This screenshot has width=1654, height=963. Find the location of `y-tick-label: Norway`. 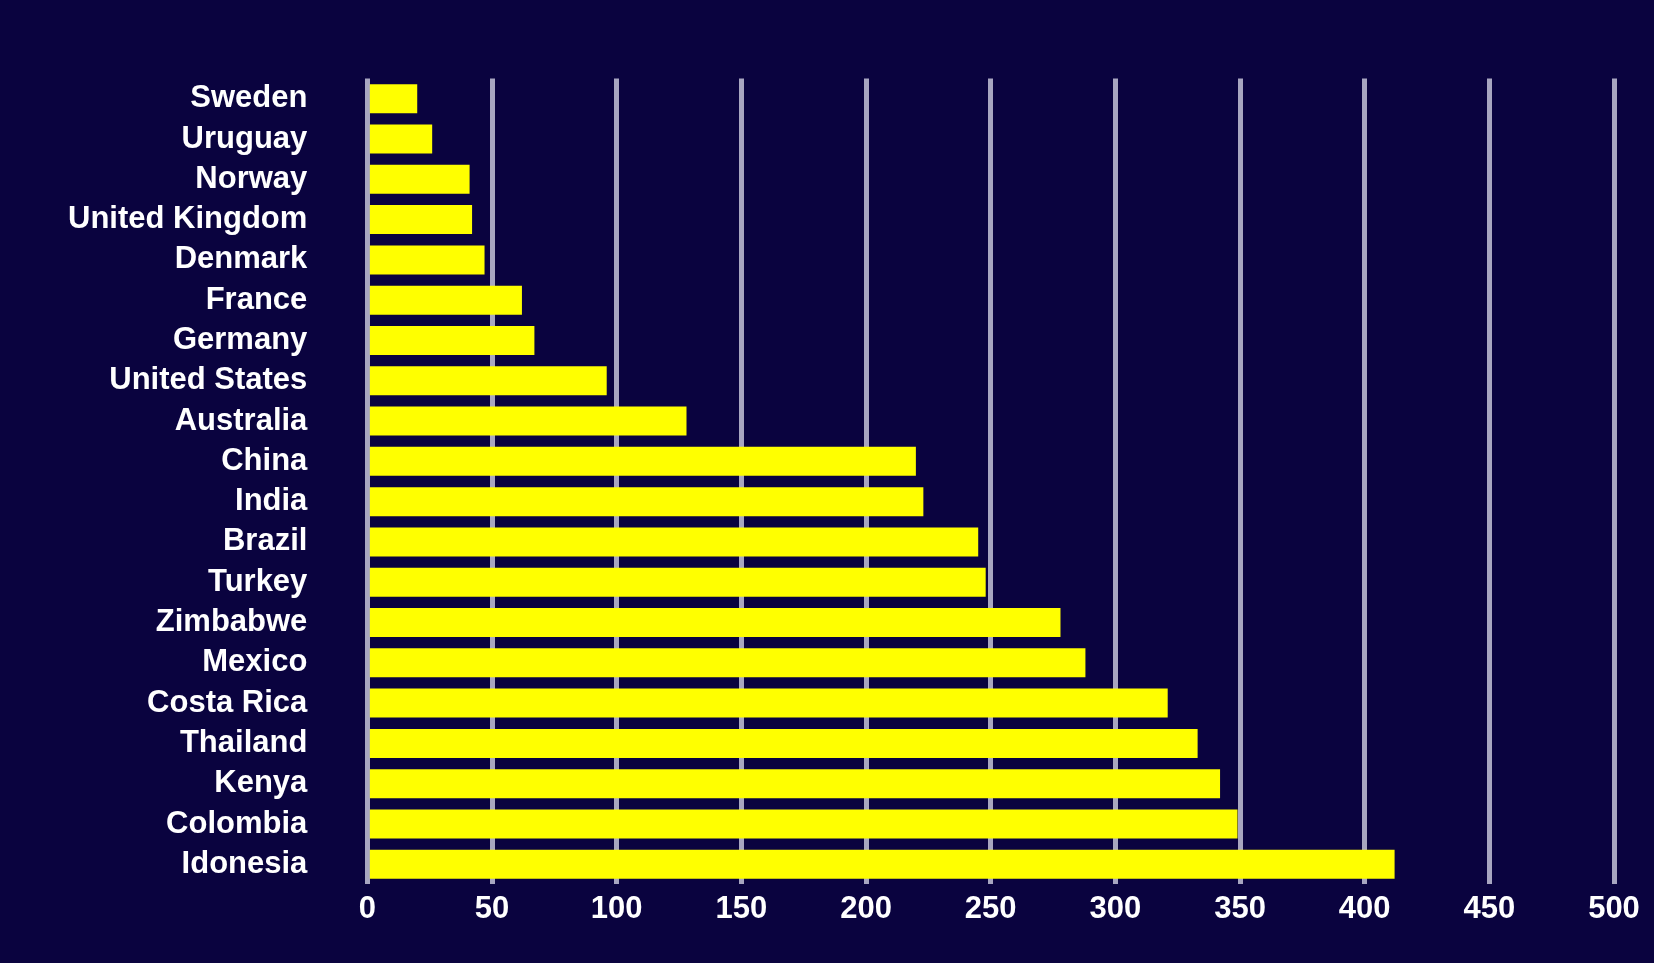

y-tick-label: Norway is located at coordinates (252, 177).